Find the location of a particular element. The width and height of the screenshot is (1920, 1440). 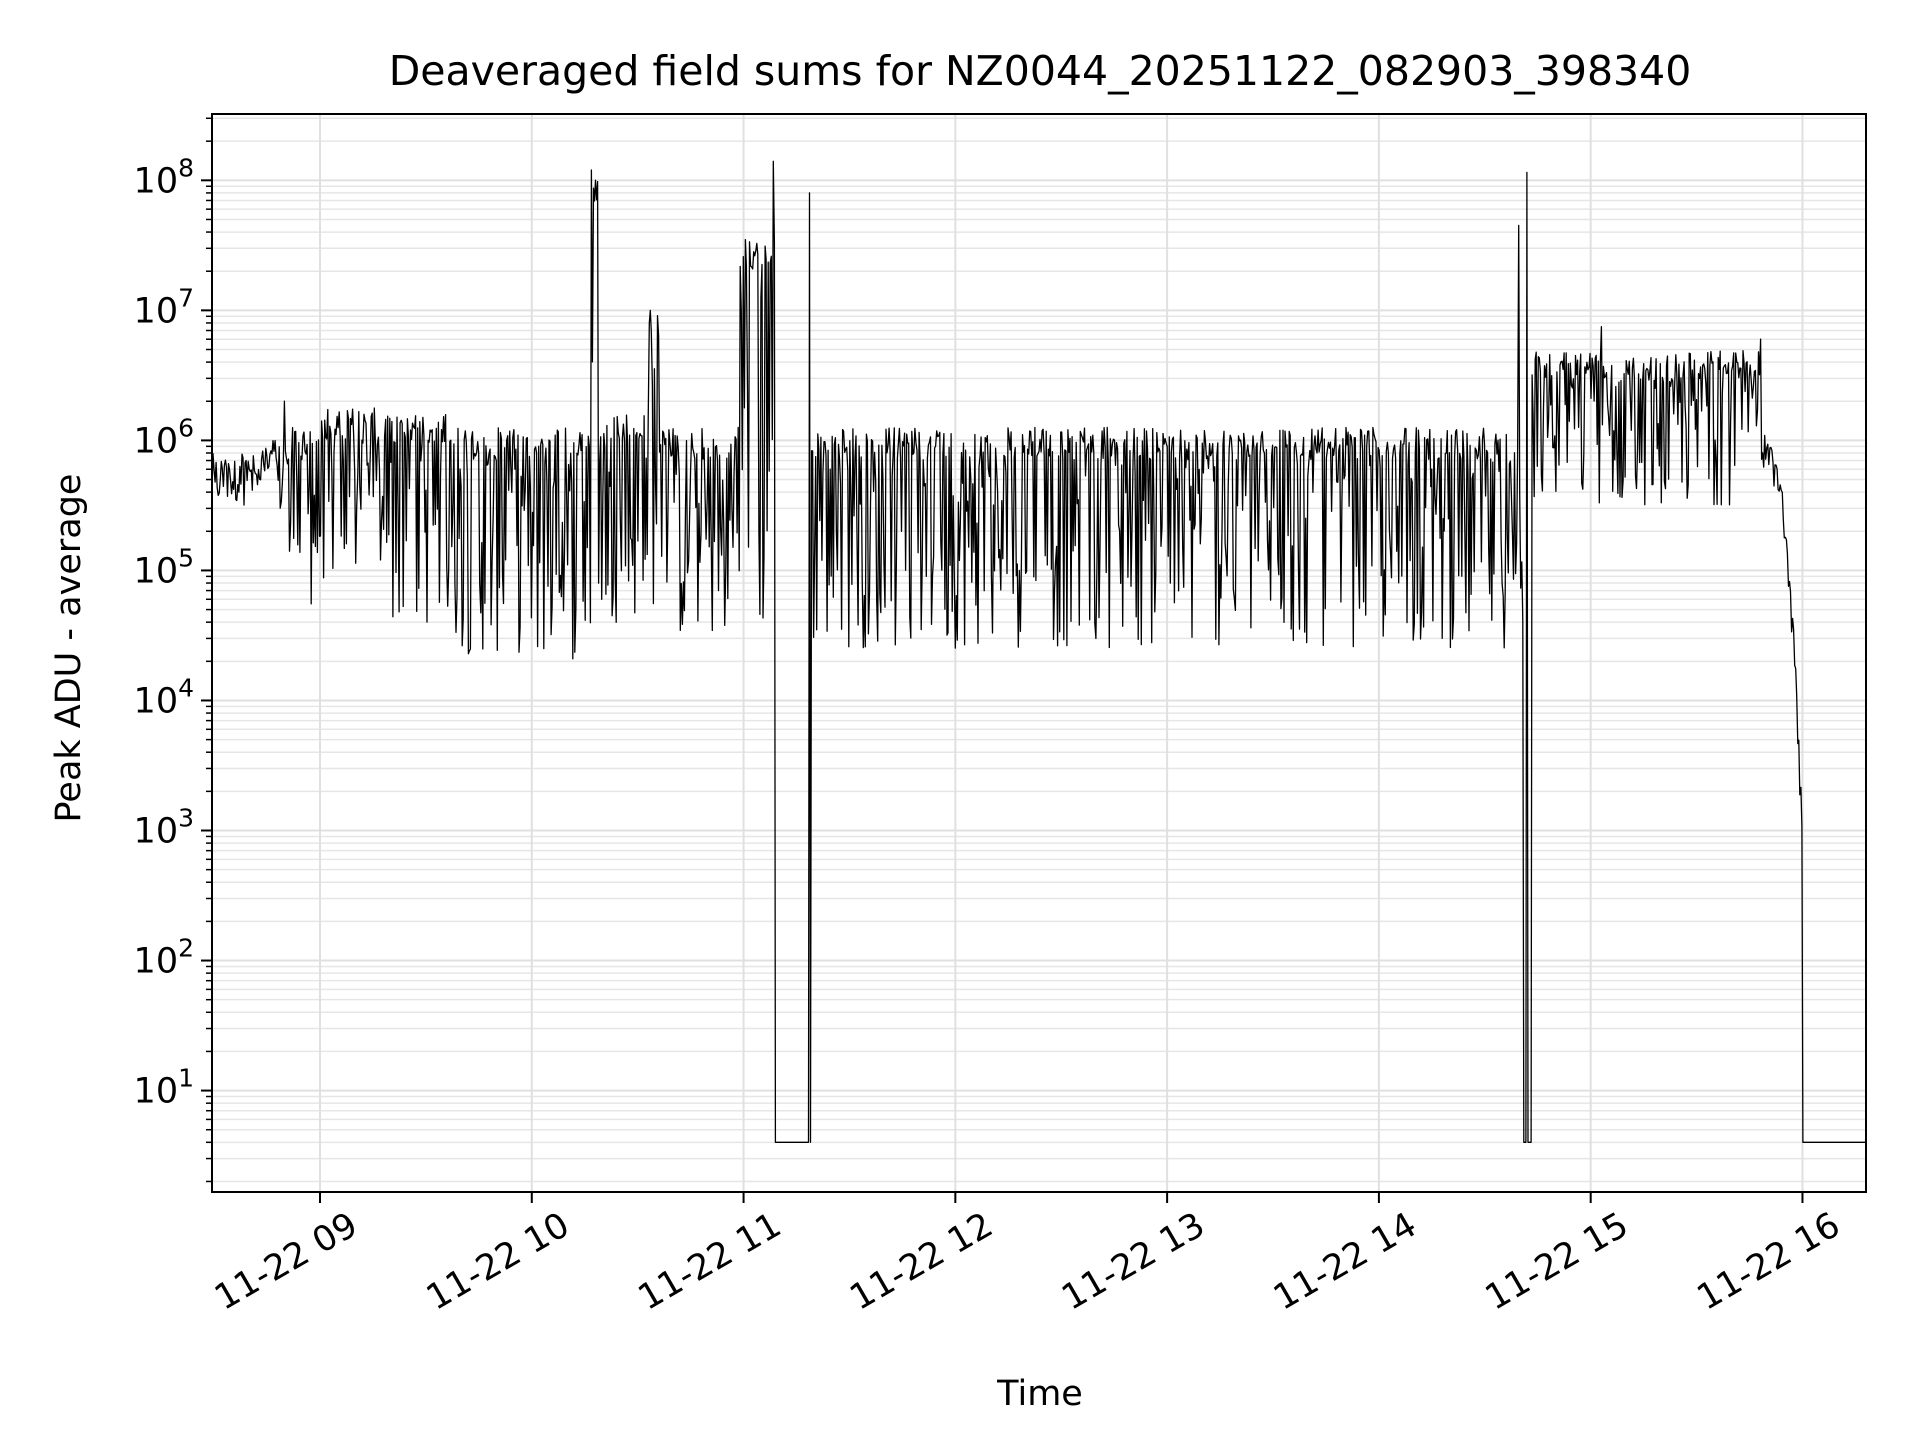

x-tick-label: 11-22 16 is located at coordinates (1769, 1261).